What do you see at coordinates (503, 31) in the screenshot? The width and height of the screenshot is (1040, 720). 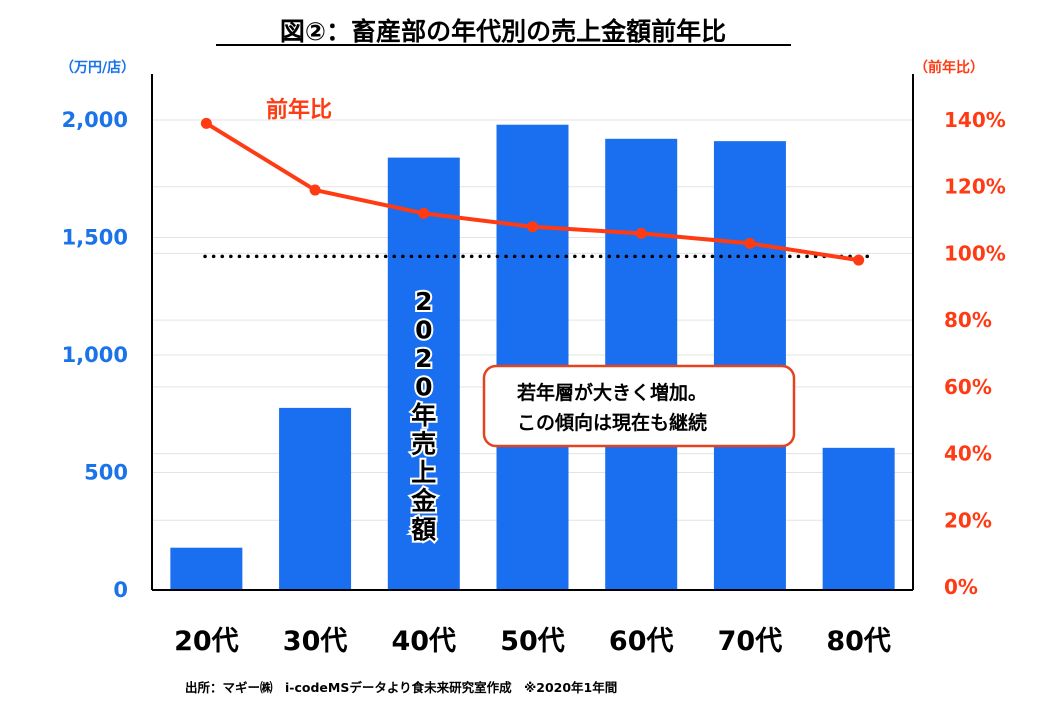 I see `chart-title: 図②：畜産部の年代別の売上金額前年比` at bounding box center [503, 31].